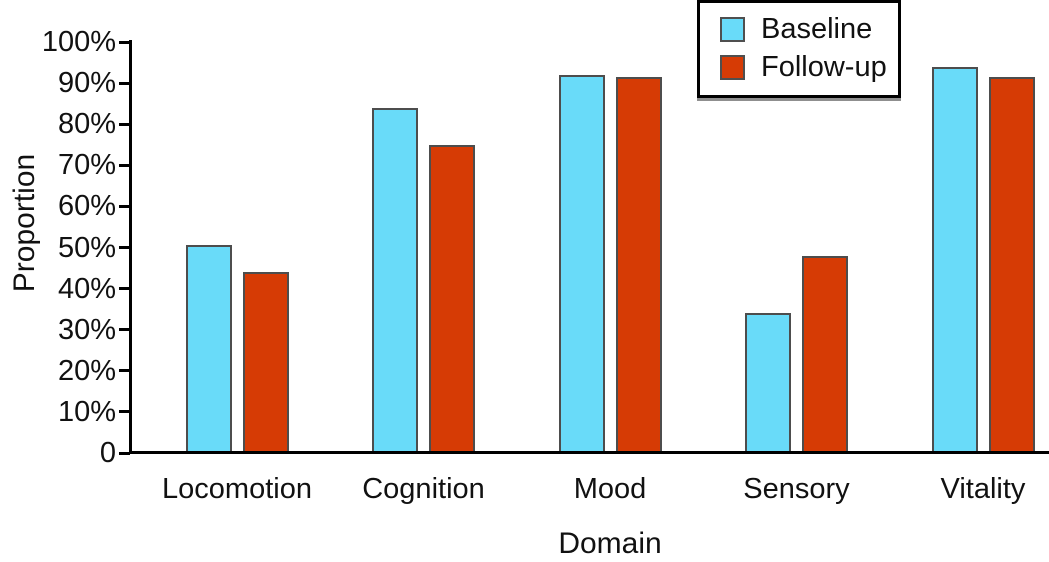 The image size is (1049, 562). I want to click on legend-label-baseline: Baseline, so click(817, 28).